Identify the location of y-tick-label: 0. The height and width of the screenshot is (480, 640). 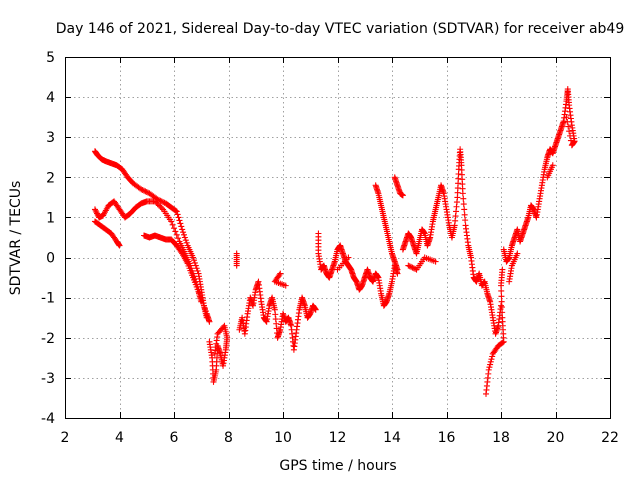
(50, 259).